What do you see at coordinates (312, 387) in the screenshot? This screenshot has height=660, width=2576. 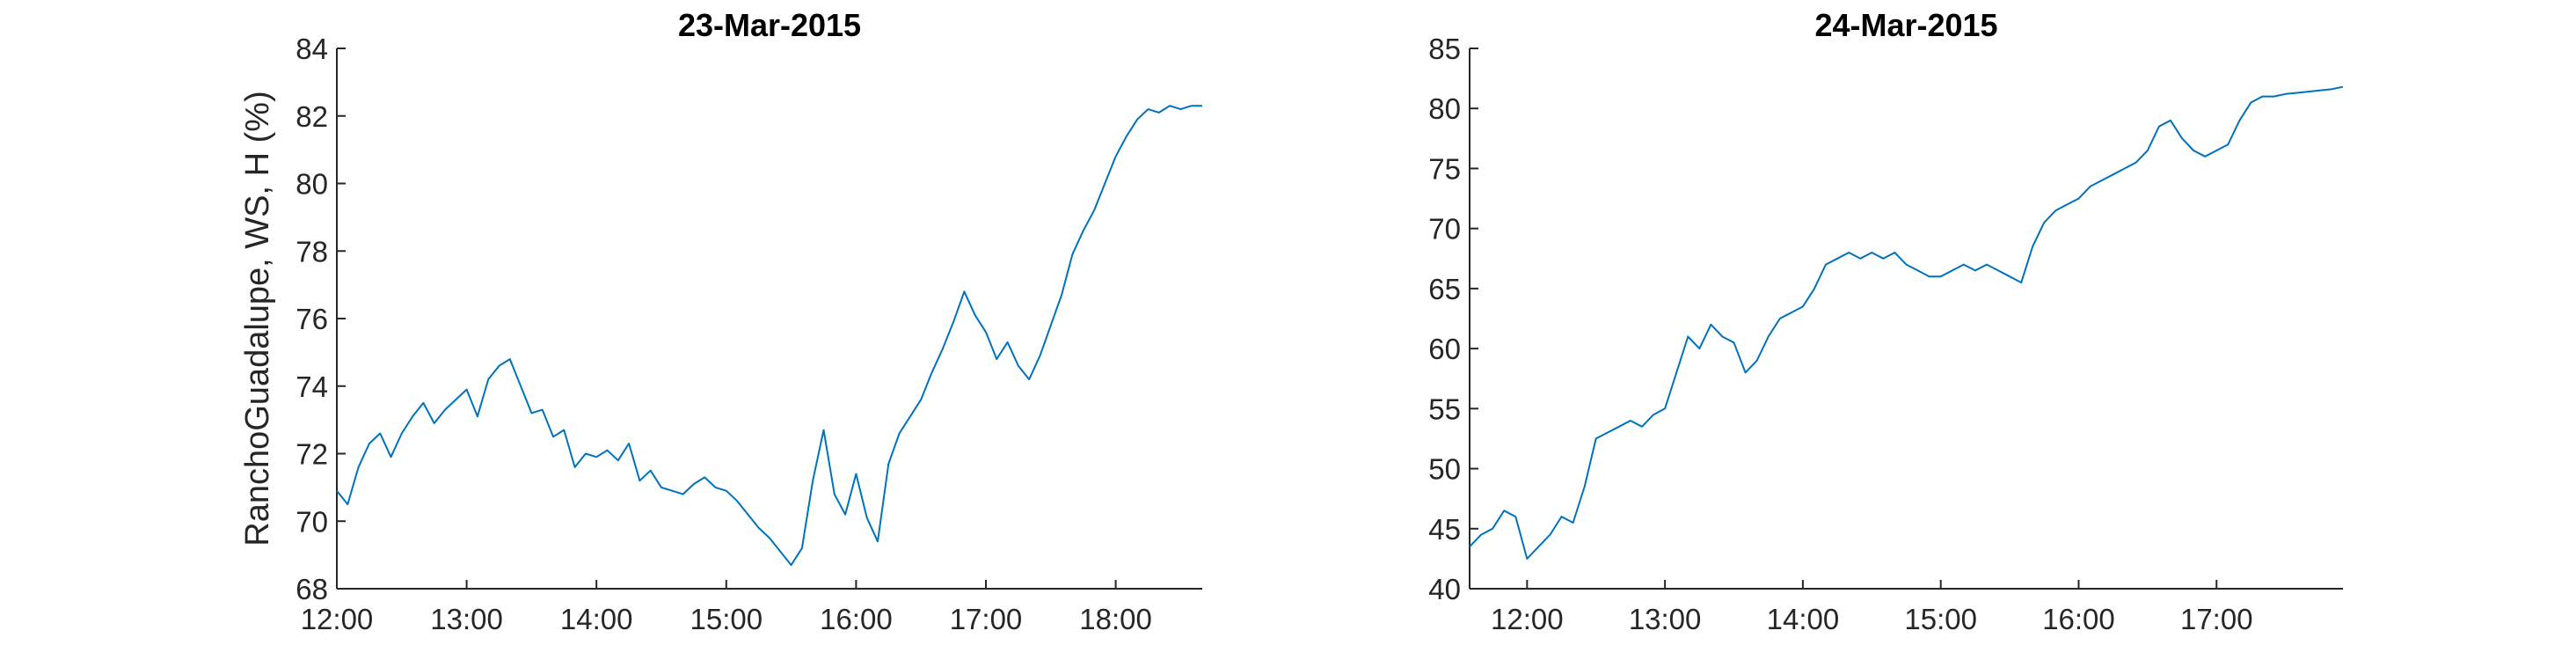 I see `y-tick-label: 74` at bounding box center [312, 387].